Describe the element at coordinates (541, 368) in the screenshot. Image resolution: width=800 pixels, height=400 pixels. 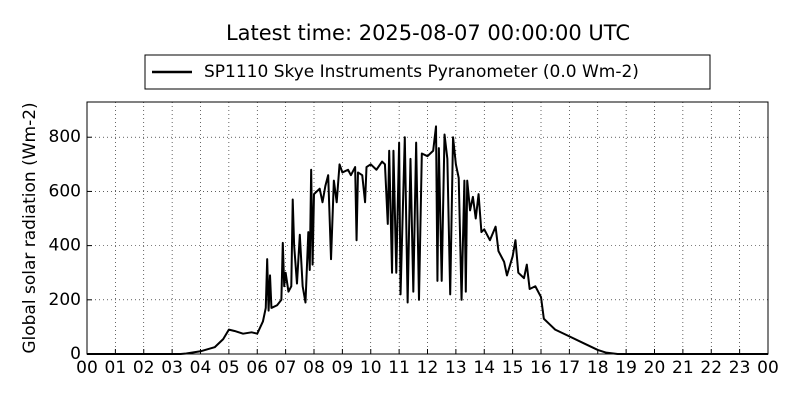
I see `x-tick-label: 16` at that location.